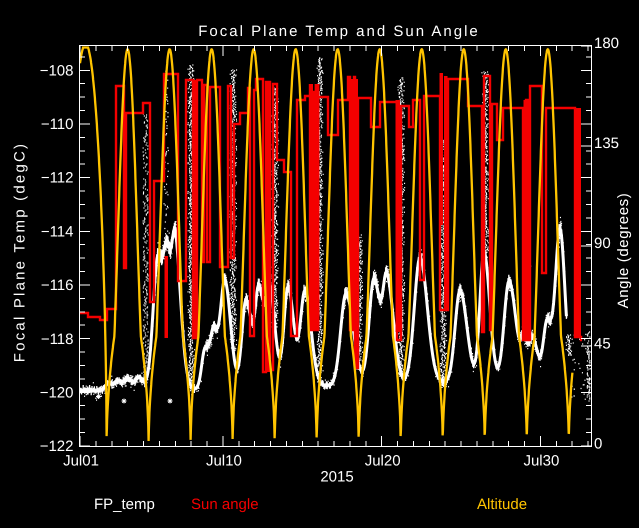  What do you see at coordinates (57, 446) in the screenshot?
I see `svg-text: −122` at bounding box center [57, 446].